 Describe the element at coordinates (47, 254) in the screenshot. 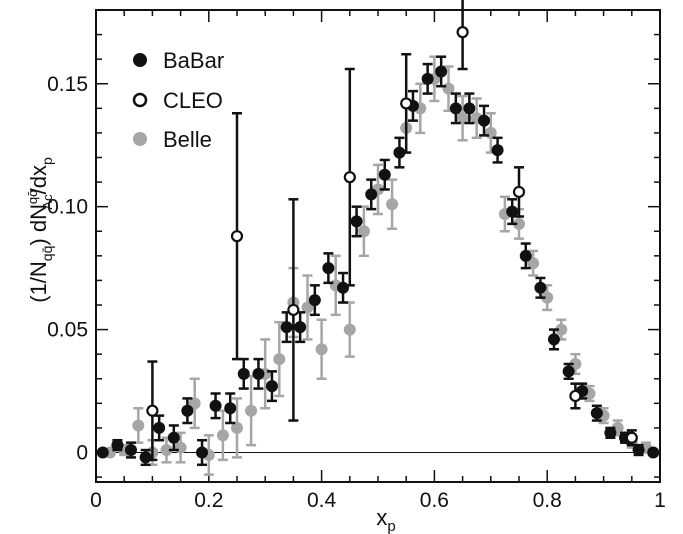

I see `y-title-lead-sub: qq̄` at that location.